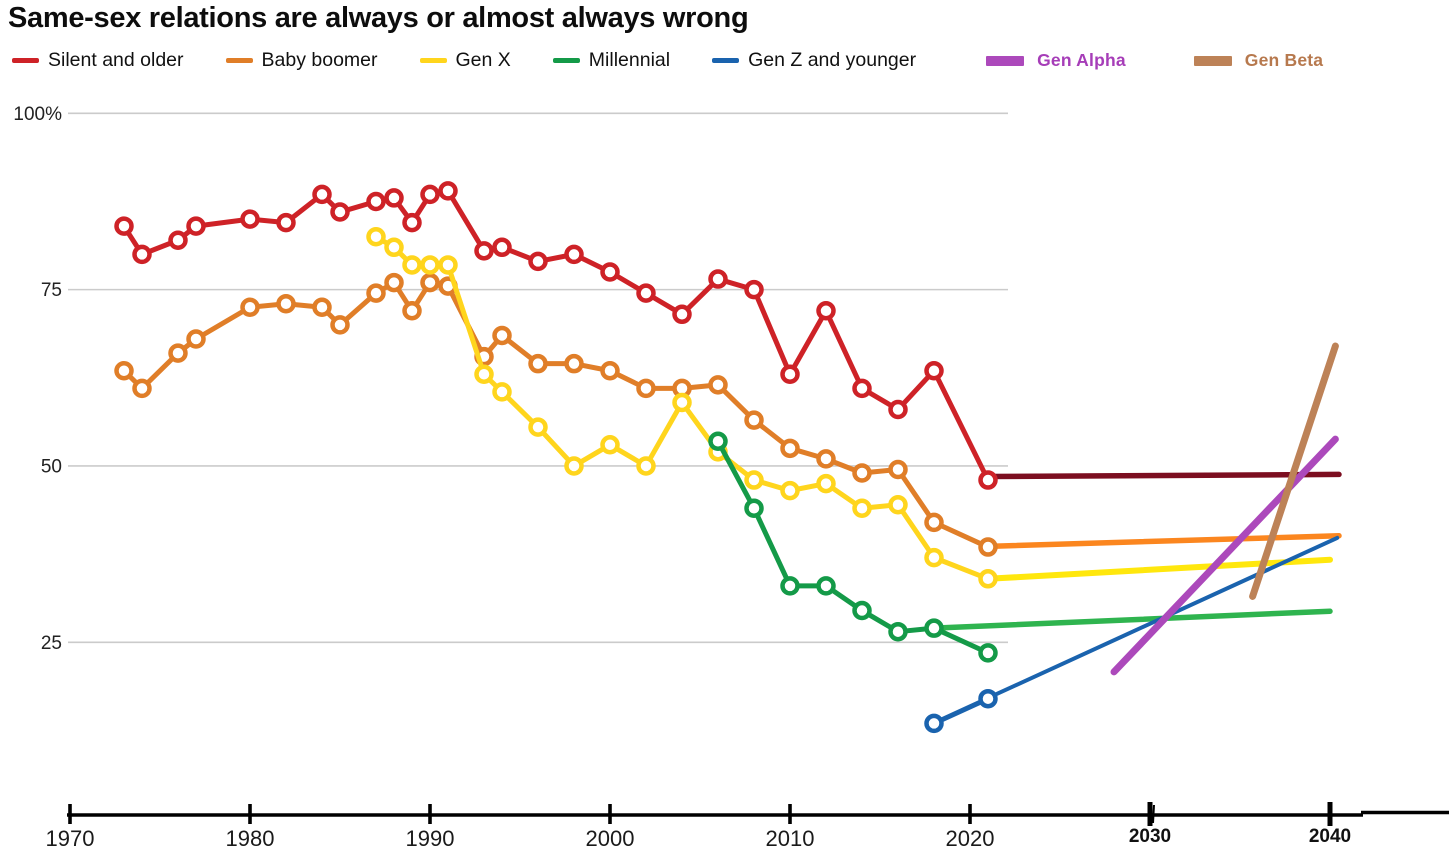  I want to click on legend-item-baby-boomer: Baby boomer, so click(301, 60).